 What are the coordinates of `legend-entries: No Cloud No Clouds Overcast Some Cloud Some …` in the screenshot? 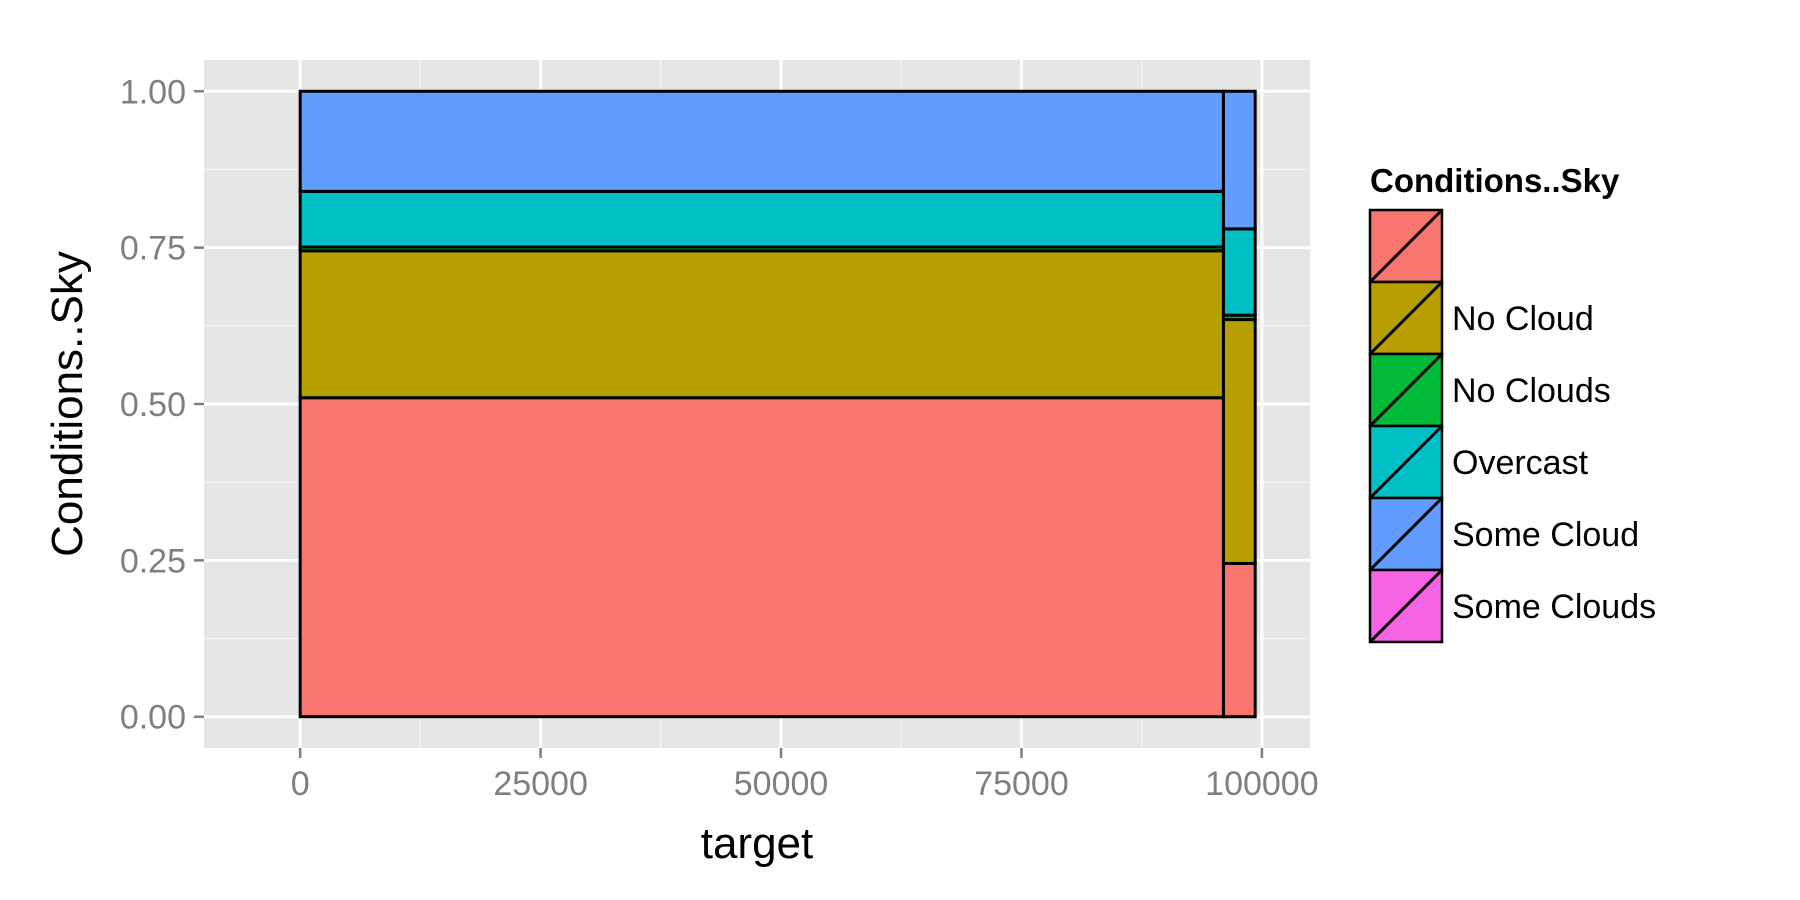 It's located at (1512, 426).